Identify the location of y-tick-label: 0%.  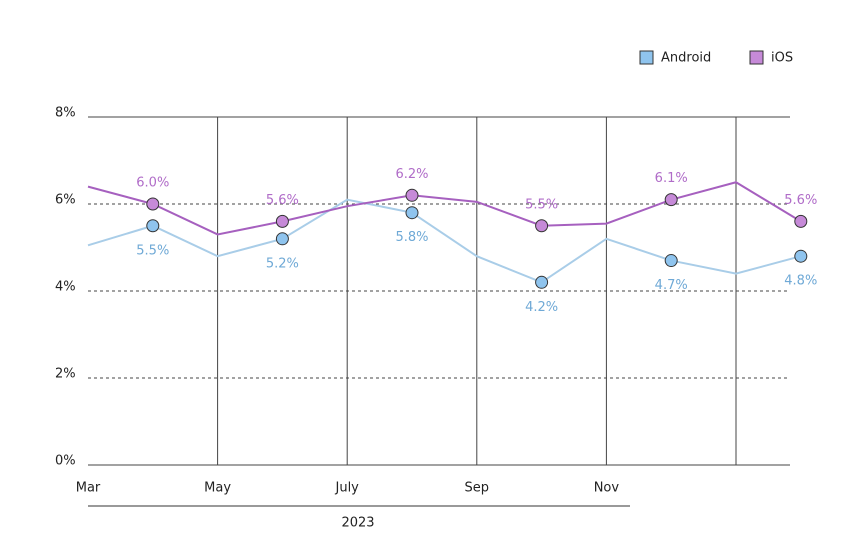
(65, 461).